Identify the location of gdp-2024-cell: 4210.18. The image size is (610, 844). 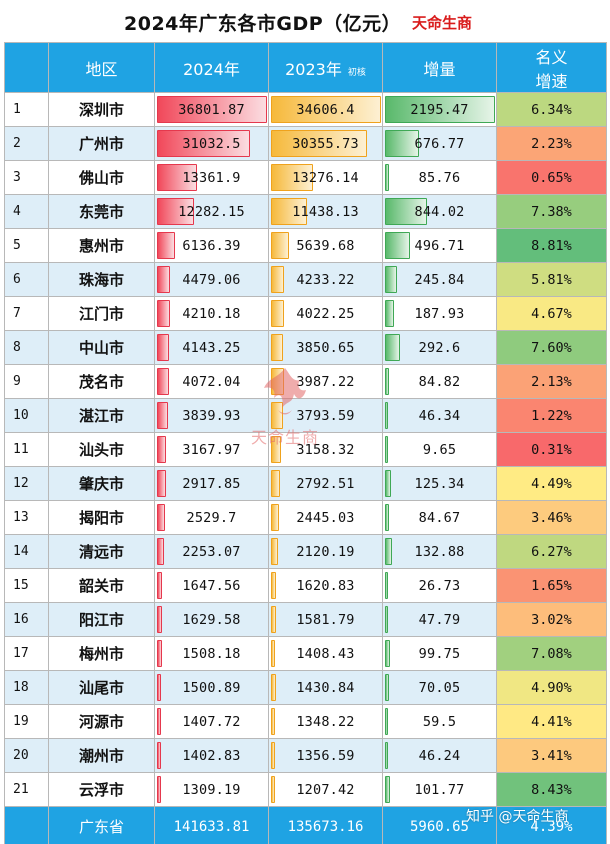
(211, 313).